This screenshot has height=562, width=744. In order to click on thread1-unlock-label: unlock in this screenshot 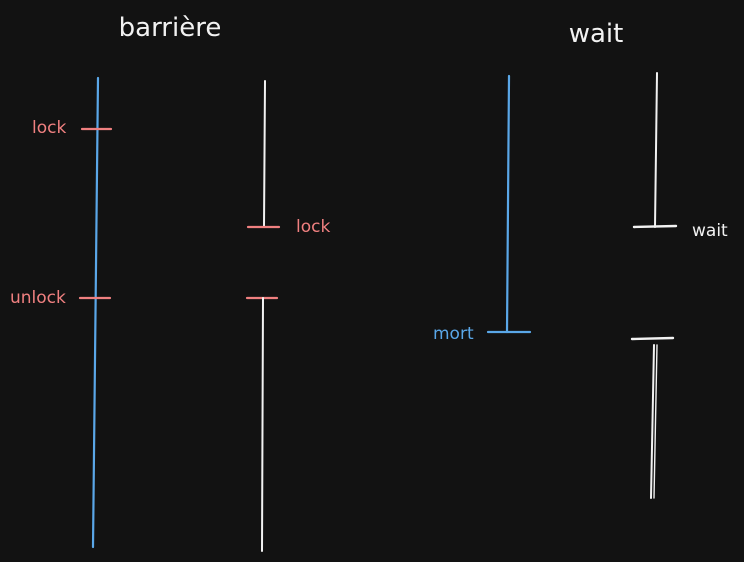, I will do `click(38, 298)`.